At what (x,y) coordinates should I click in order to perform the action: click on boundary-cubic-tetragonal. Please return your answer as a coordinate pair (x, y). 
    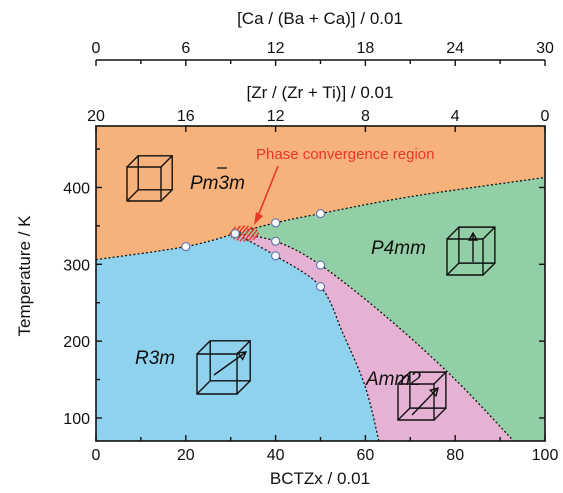
    Looking at the image, I should click on (390, 205).